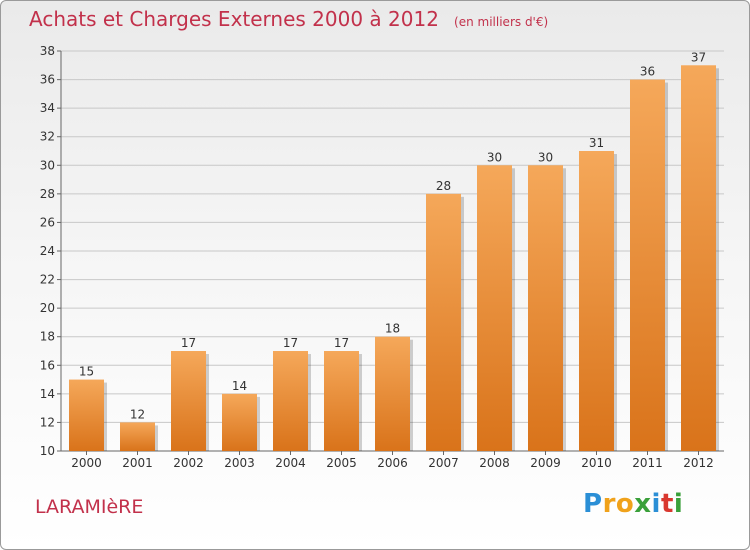 Image resolution: width=750 pixels, height=550 pixels. What do you see at coordinates (137, 463) in the screenshot?
I see `x-tick-label: 2001` at bounding box center [137, 463].